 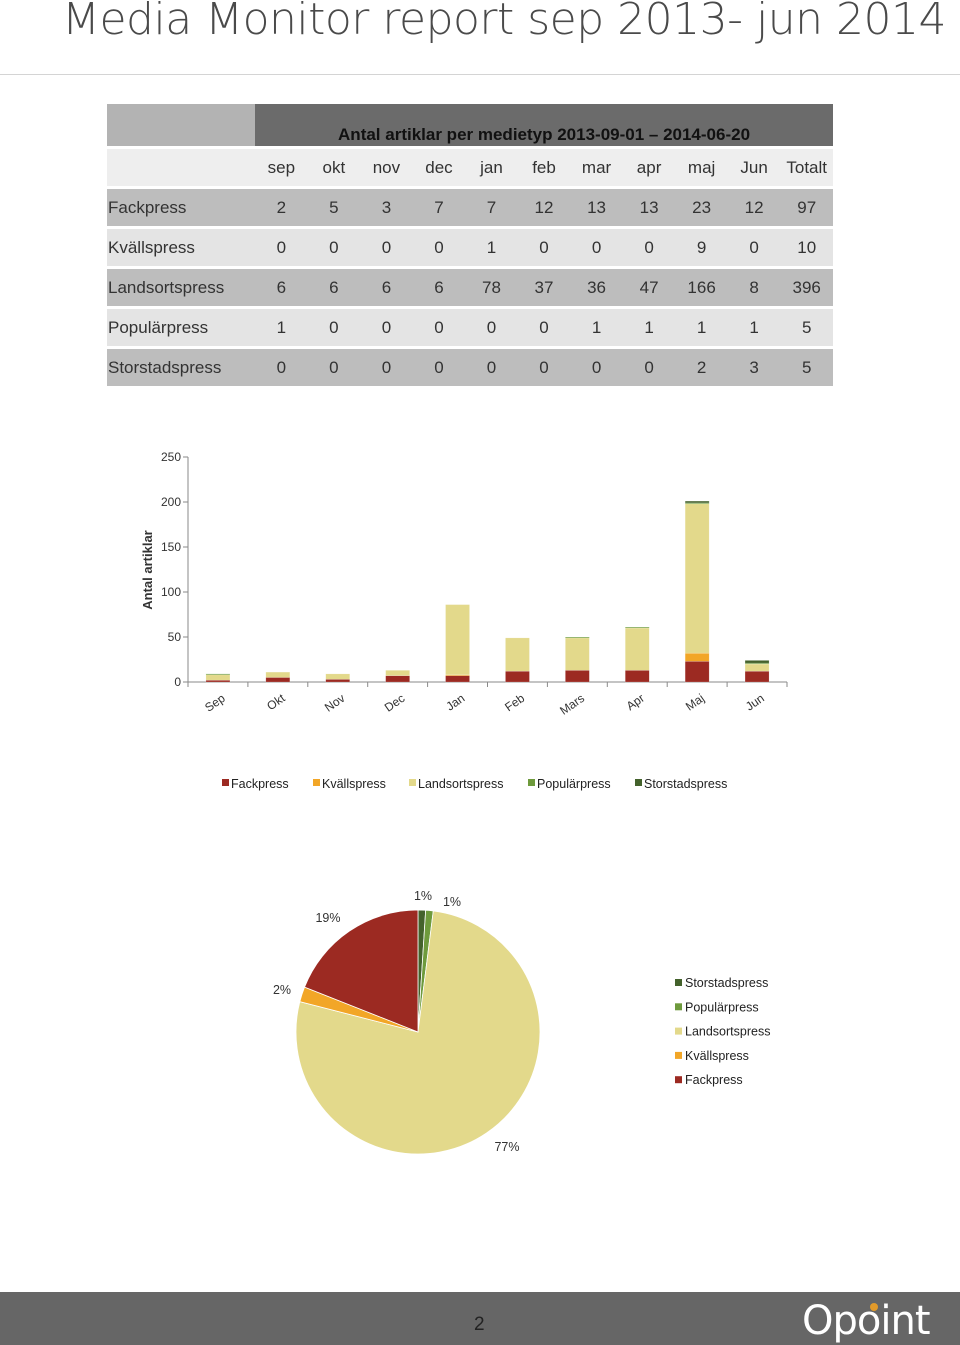 What do you see at coordinates (574, 784) in the screenshot?
I see `legend-label: Populärpress` at bounding box center [574, 784].